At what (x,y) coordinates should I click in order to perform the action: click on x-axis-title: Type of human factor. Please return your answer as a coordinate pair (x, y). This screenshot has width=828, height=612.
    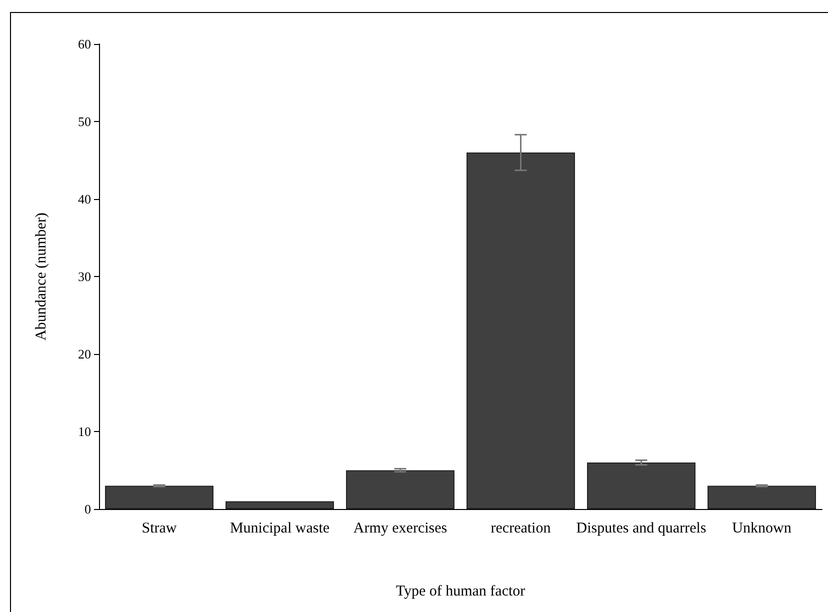
    Looking at the image, I should click on (461, 592).